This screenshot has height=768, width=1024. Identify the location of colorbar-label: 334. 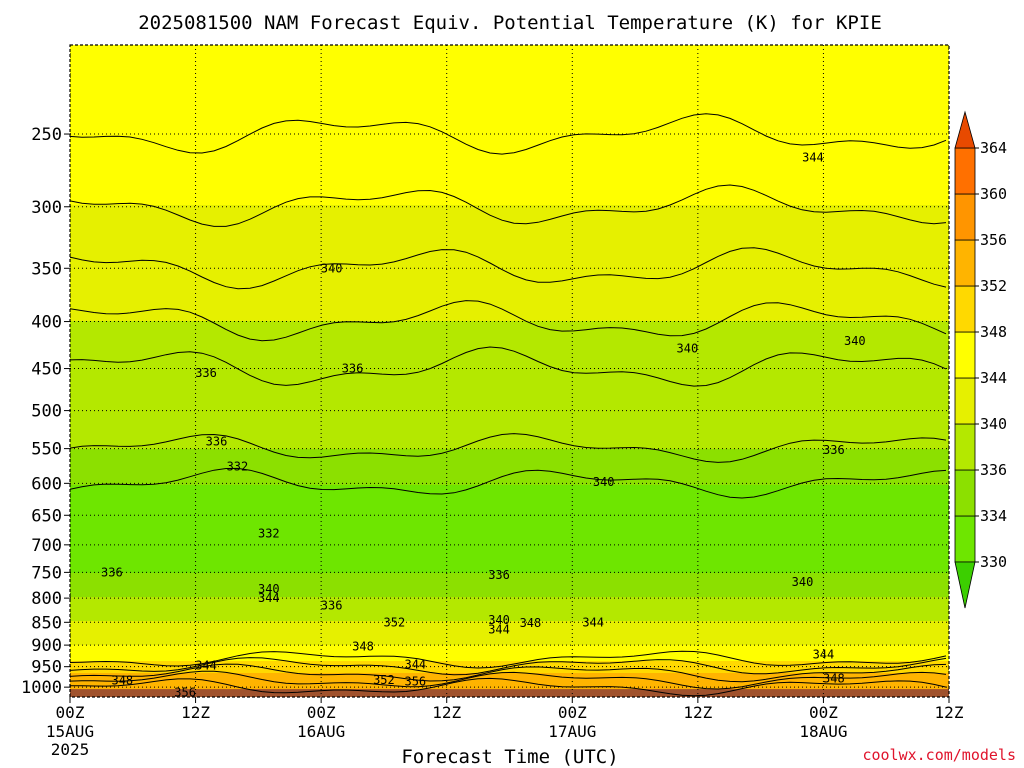
(993, 516).